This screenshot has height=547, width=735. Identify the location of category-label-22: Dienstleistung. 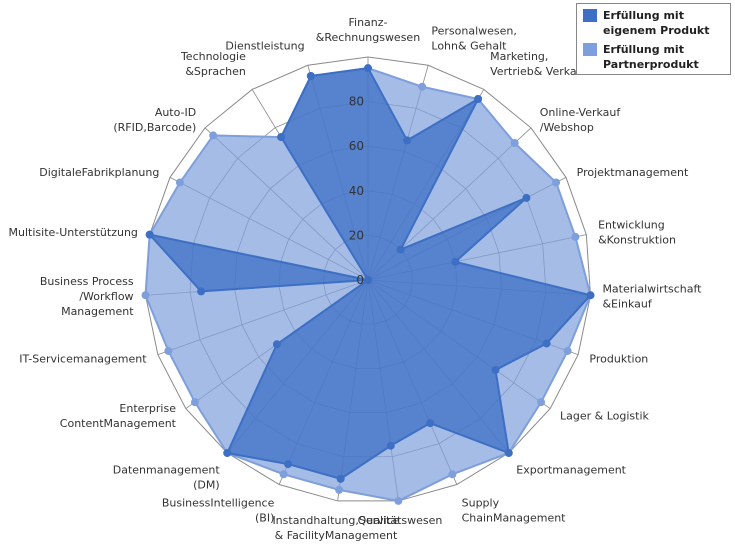
(264, 46).